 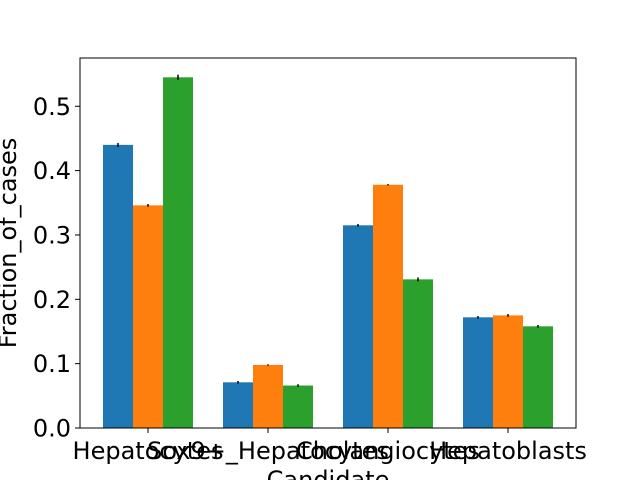 What do you see at coordinates (52, 429) in the screenshot?
I see `y-tick-label: 0.0` at bounding box center [52, 429].